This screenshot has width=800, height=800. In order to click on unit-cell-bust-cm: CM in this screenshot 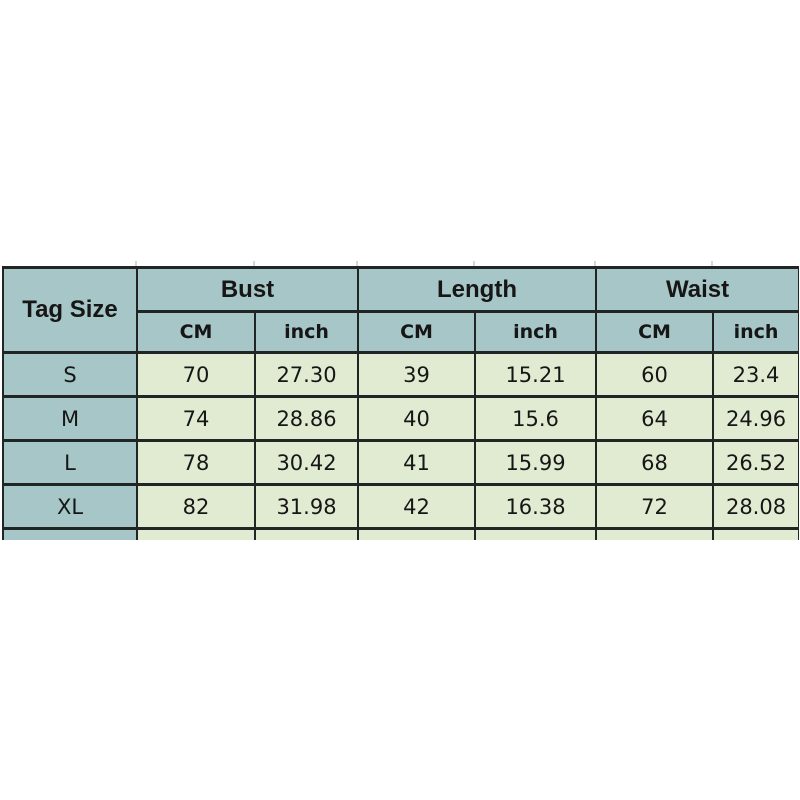, I will do `click(196, 332)`.